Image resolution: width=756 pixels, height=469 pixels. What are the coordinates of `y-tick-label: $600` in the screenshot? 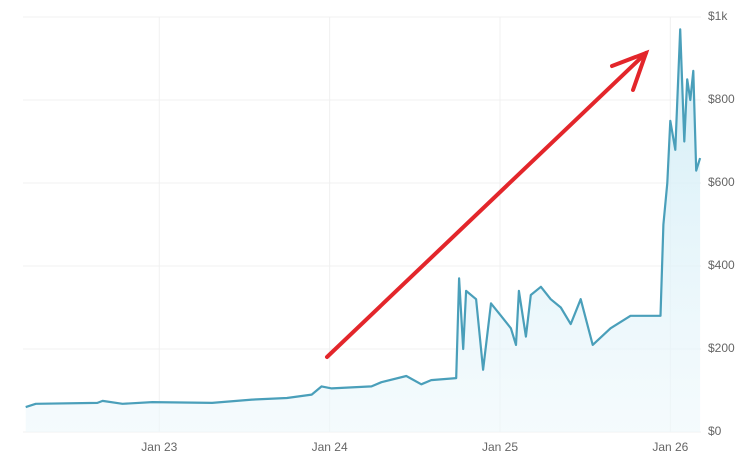 It's located at (721, 182).